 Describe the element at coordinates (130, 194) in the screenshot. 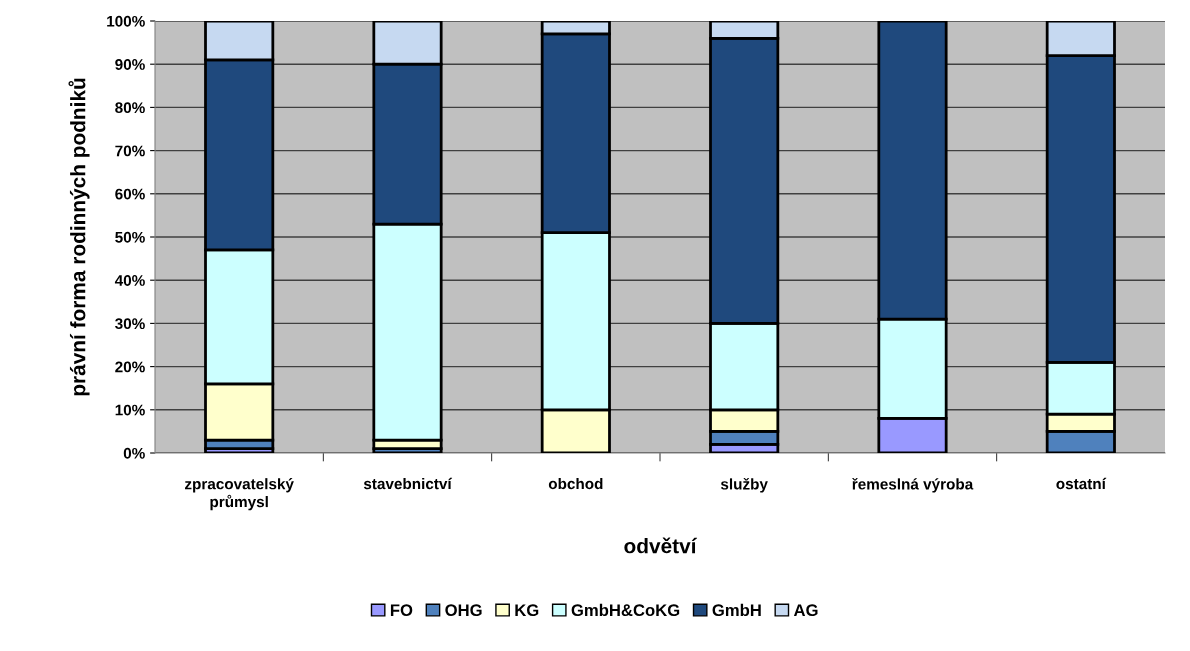

I see `y-tick-label: 60%` at that location.